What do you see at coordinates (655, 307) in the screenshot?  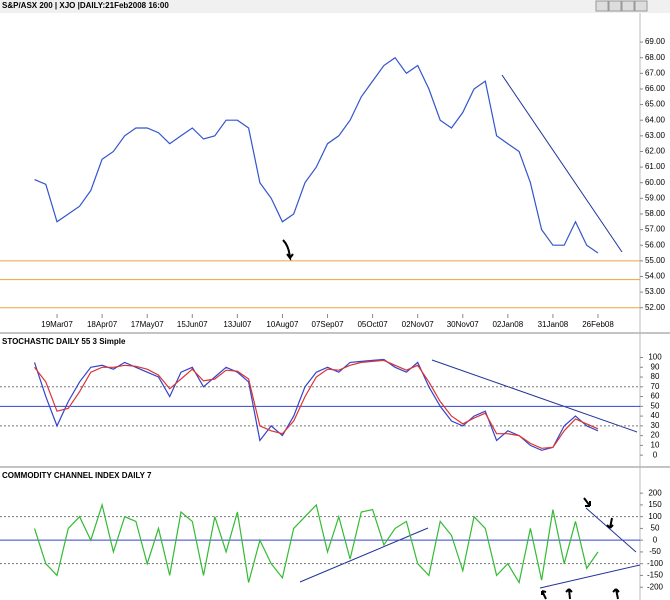 I see `y-tick-label: 52.00` at bounding box center [655, 307].